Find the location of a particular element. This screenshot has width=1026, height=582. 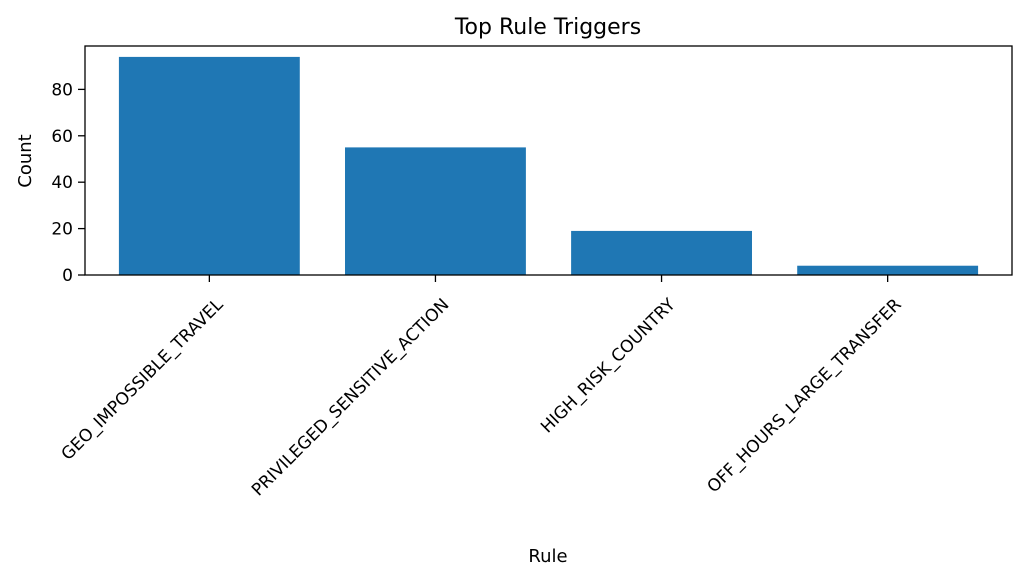

y-tick-label: 80 is located at coordinates (62, 90).